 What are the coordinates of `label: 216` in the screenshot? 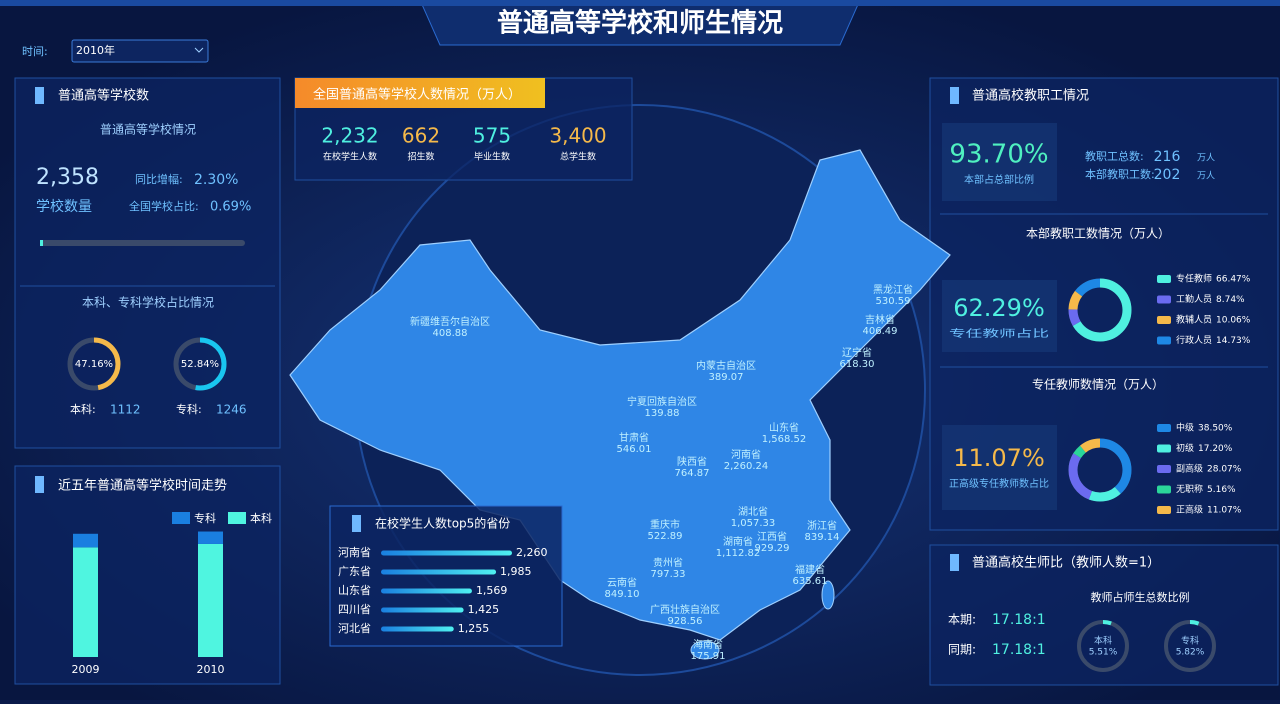 It's located at (1167, 157).